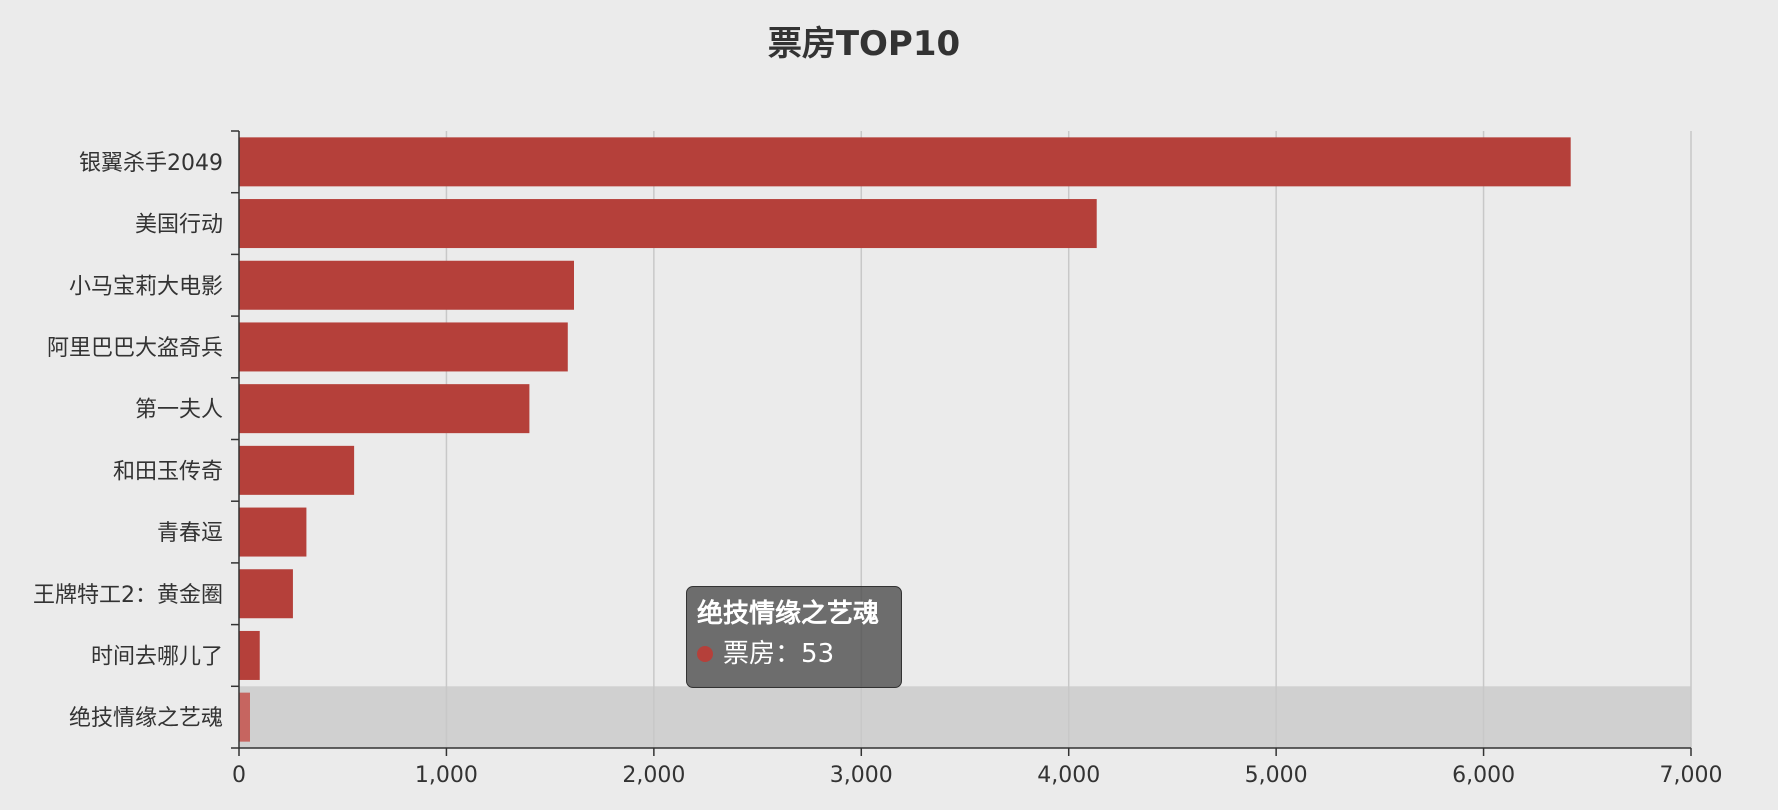 This screenshot has width=1778, height=810. What do you see at coordinates (179, 225) in the screenshot?
I see `y-category-label: 美国行动` at bounding box center [179, 225].